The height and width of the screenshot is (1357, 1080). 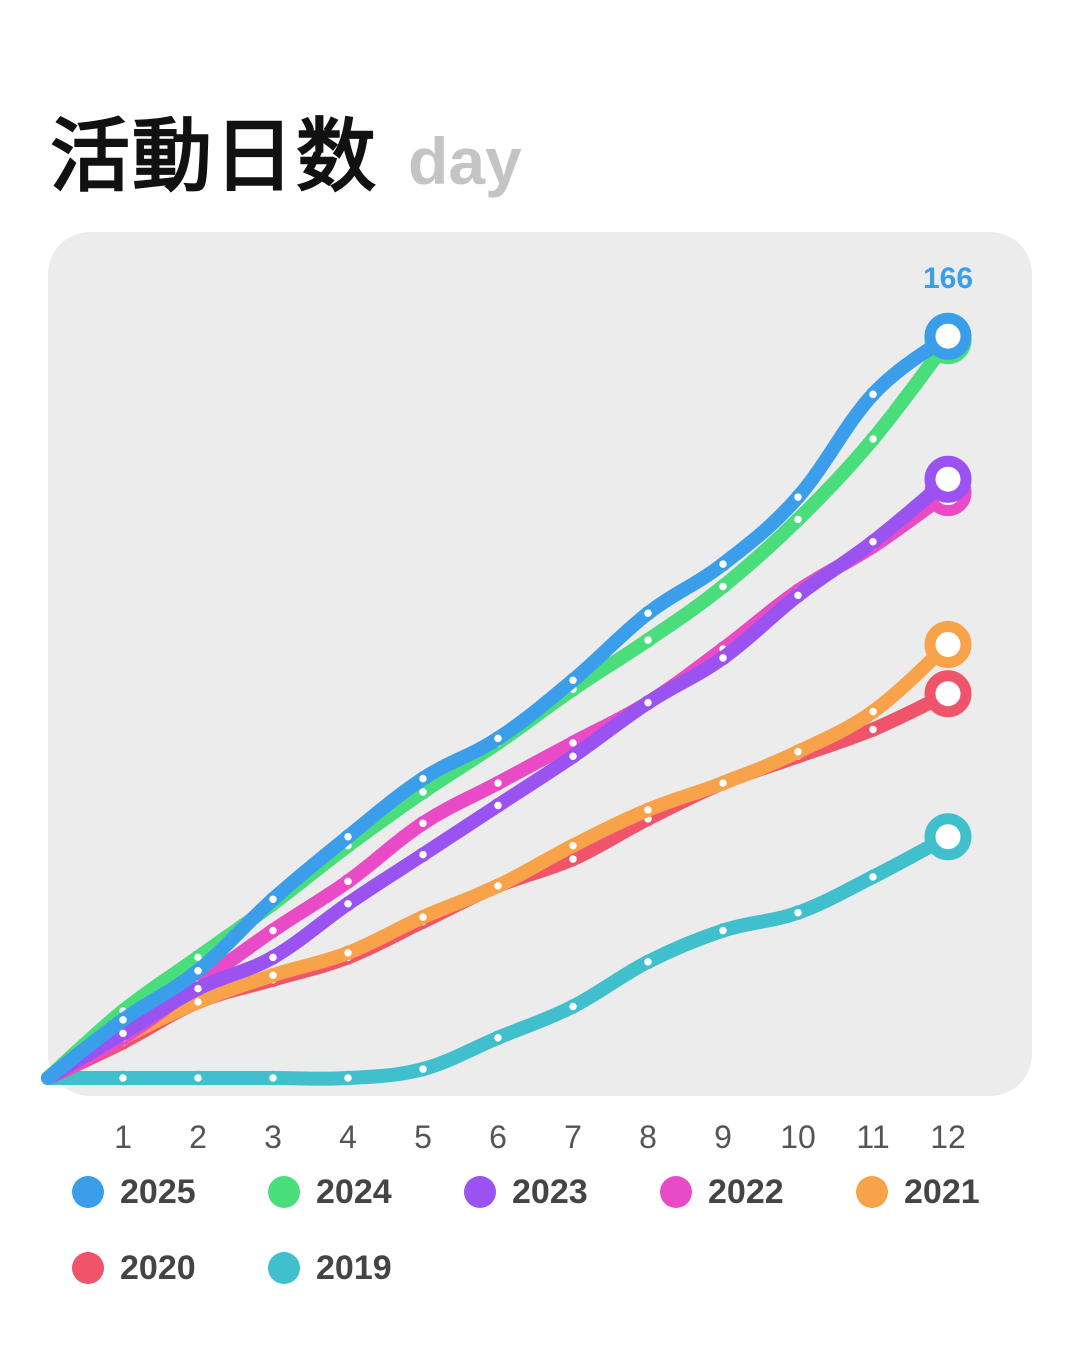 I want to click on end-point-2023, so click(x=948, y=479).